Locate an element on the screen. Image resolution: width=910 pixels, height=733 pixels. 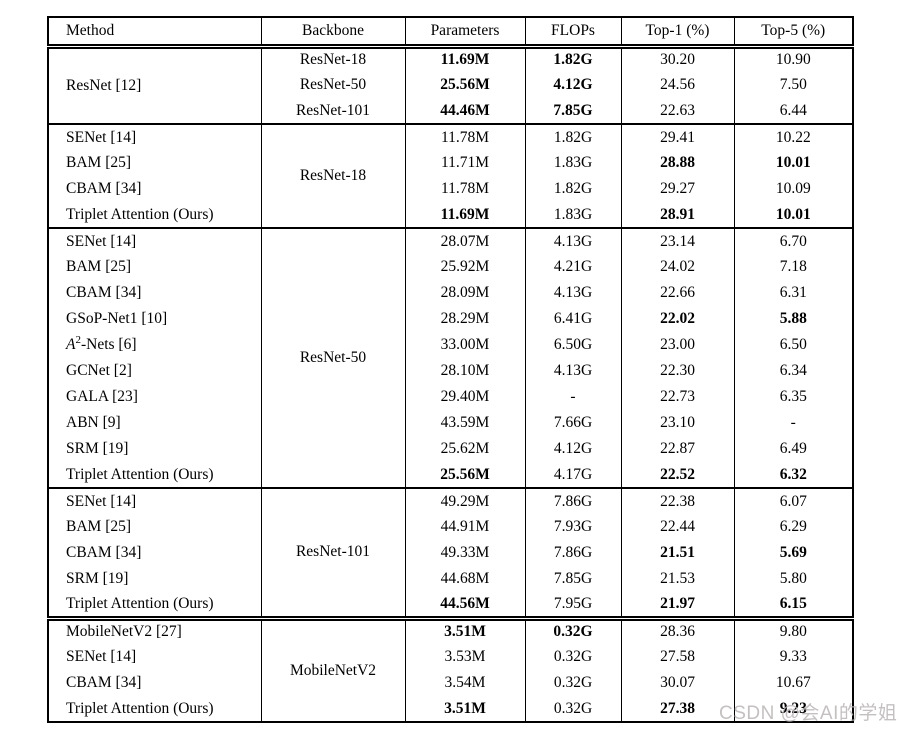
cell-top5: 6.34 is located at coordinates (793, 371).